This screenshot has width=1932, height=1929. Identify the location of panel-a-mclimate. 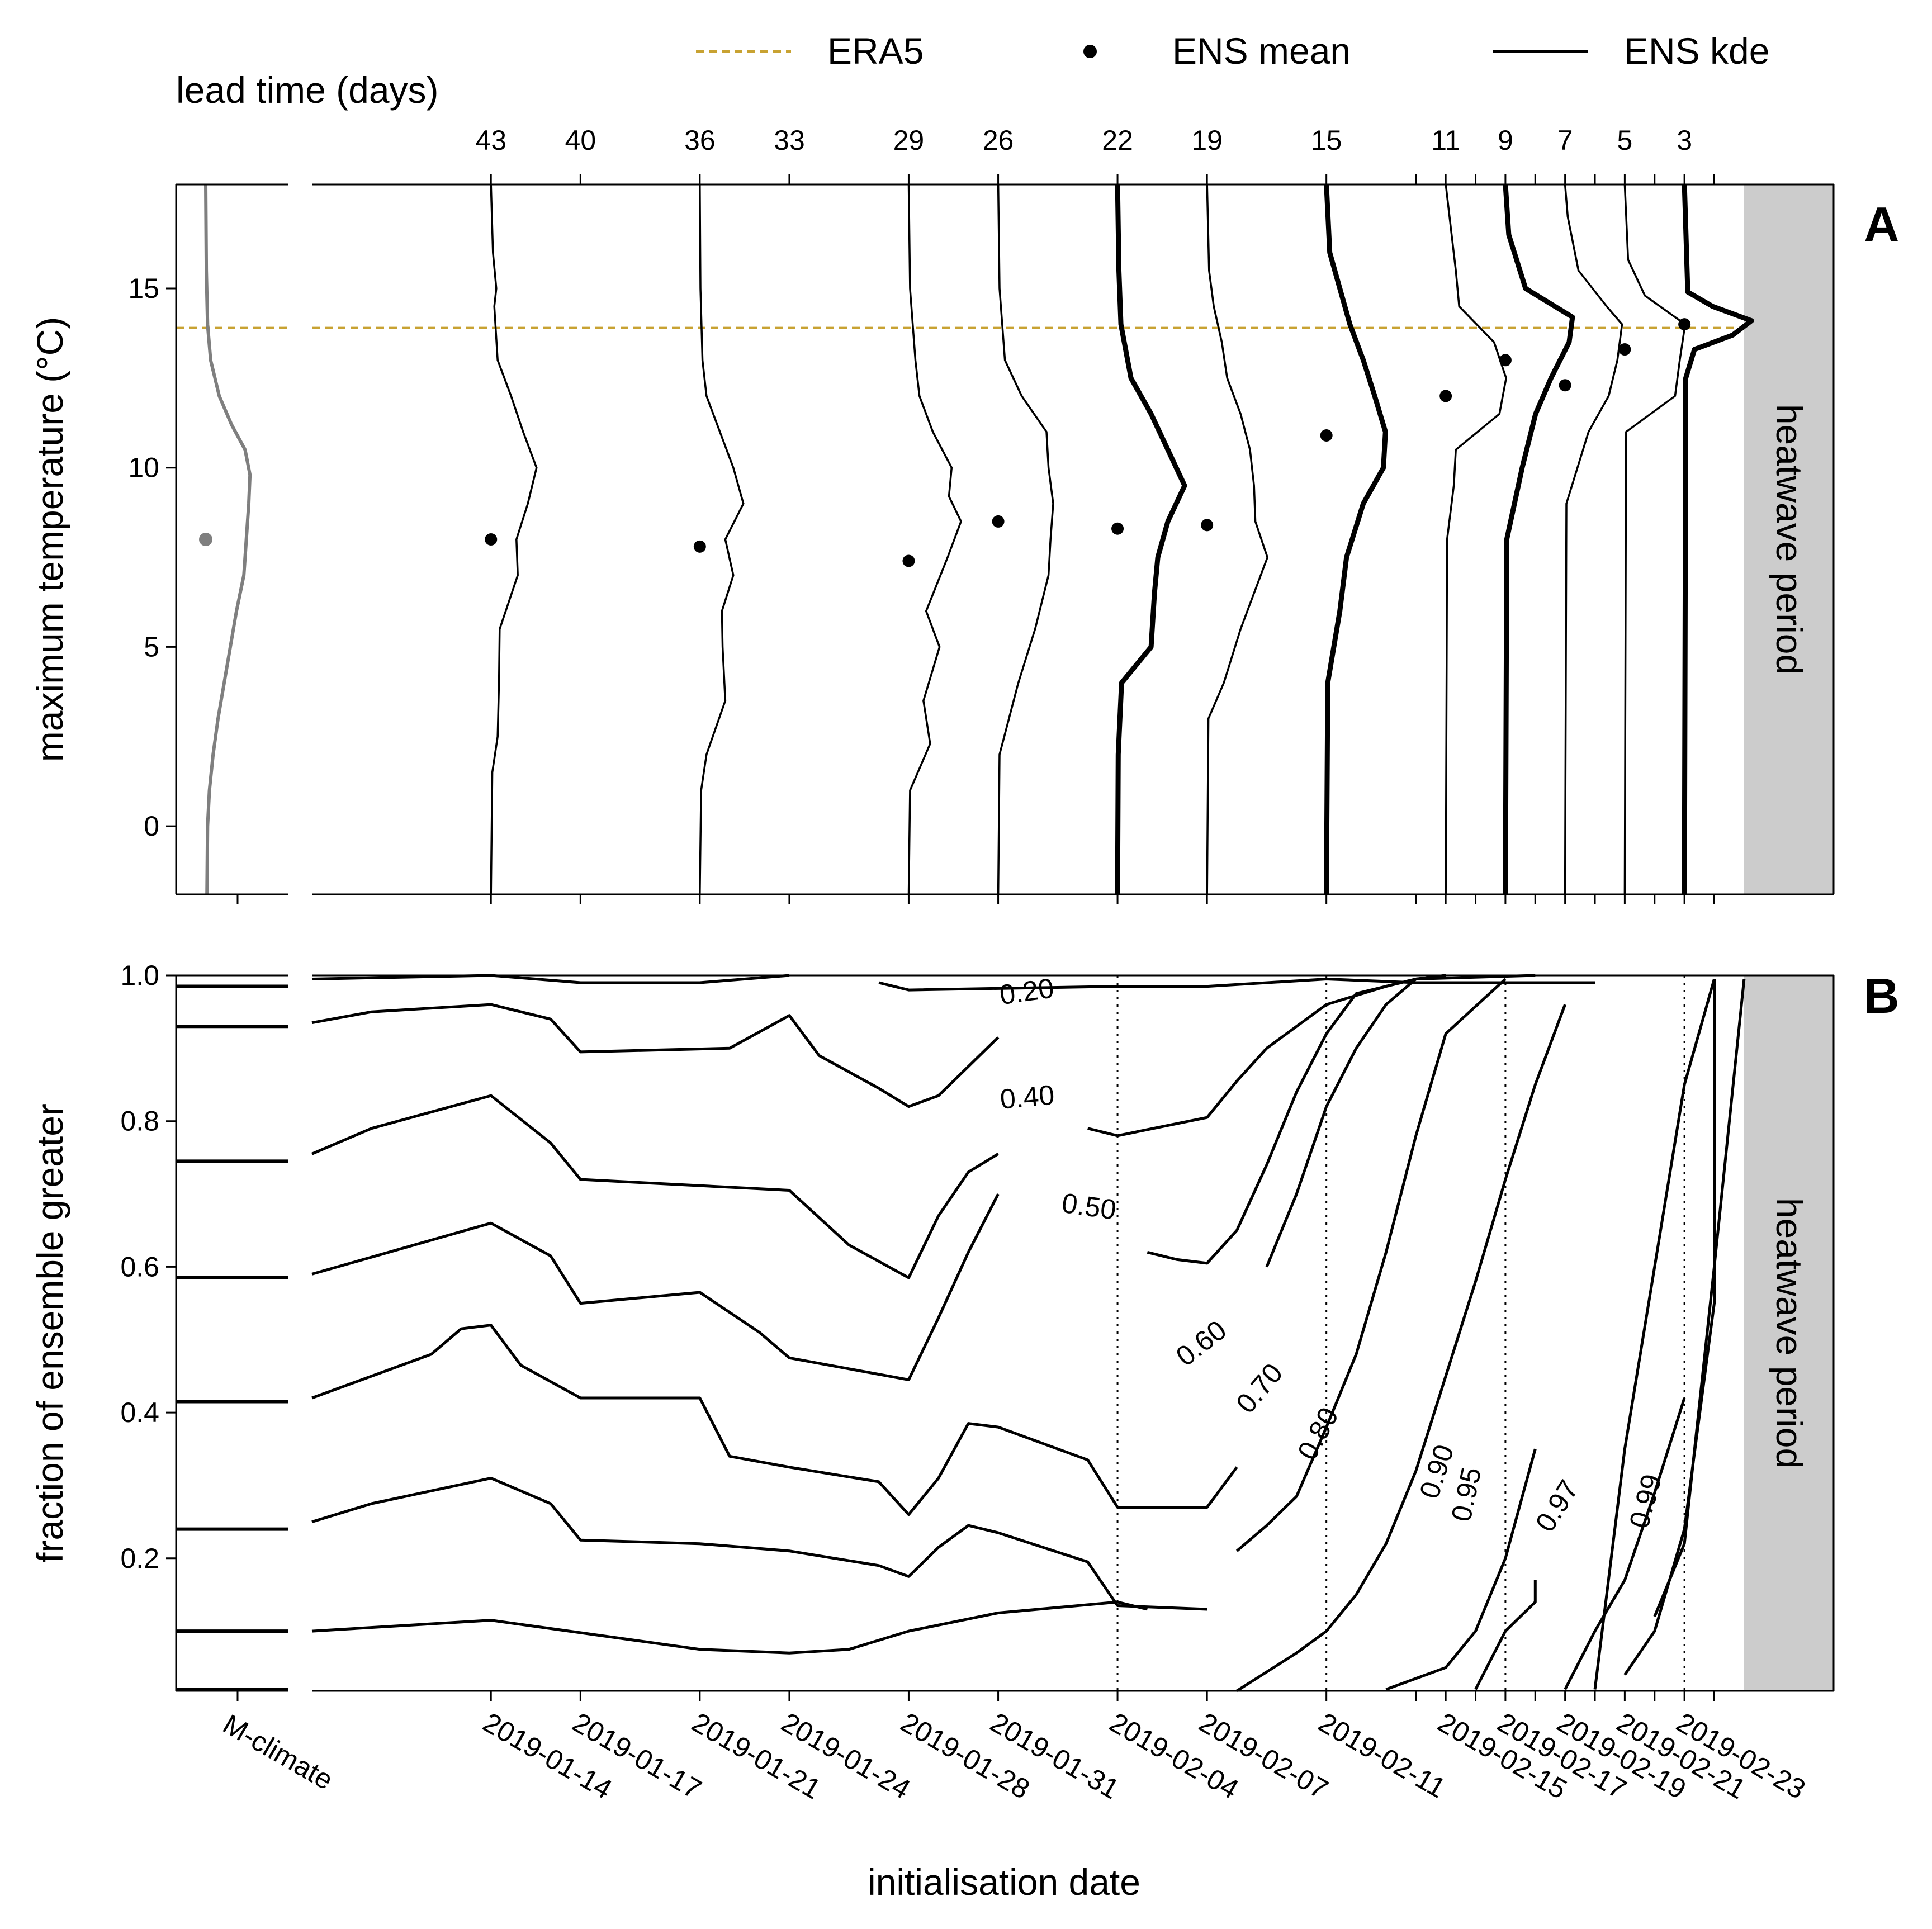
(225, 539).